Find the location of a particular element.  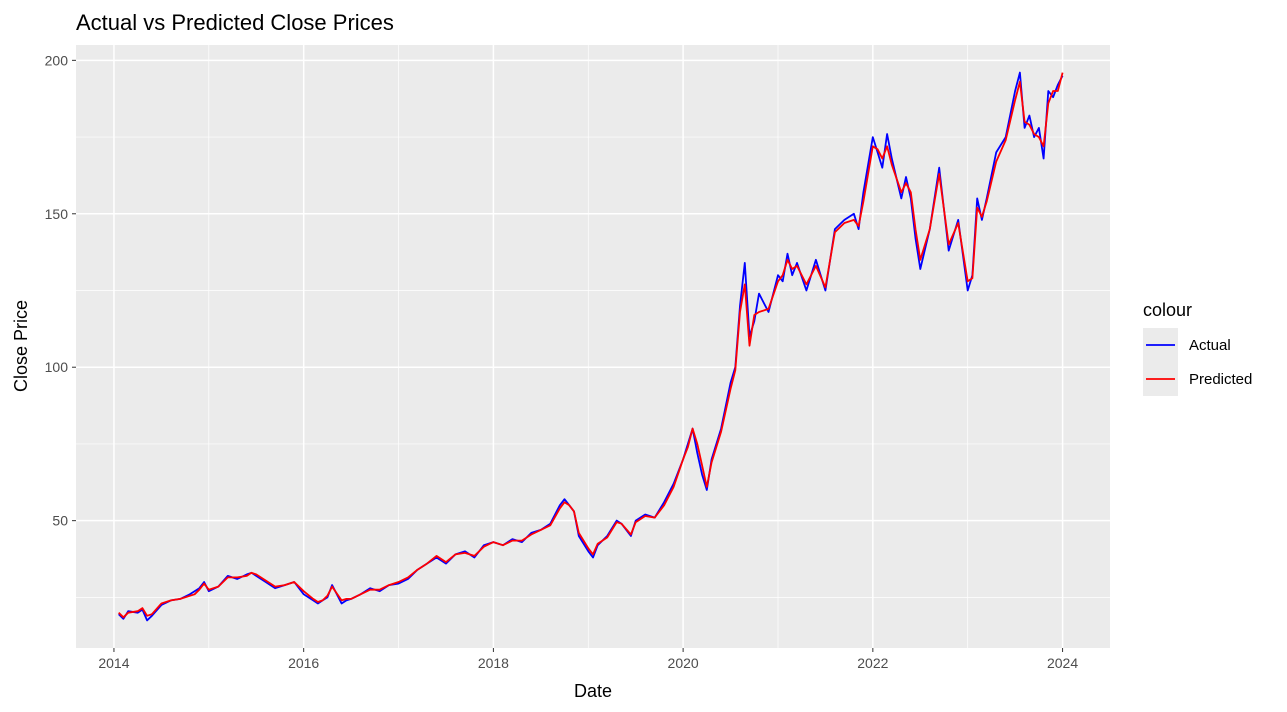

chart-title: Actual vs Predicted Close Prices is located at coordinates (235, 22).